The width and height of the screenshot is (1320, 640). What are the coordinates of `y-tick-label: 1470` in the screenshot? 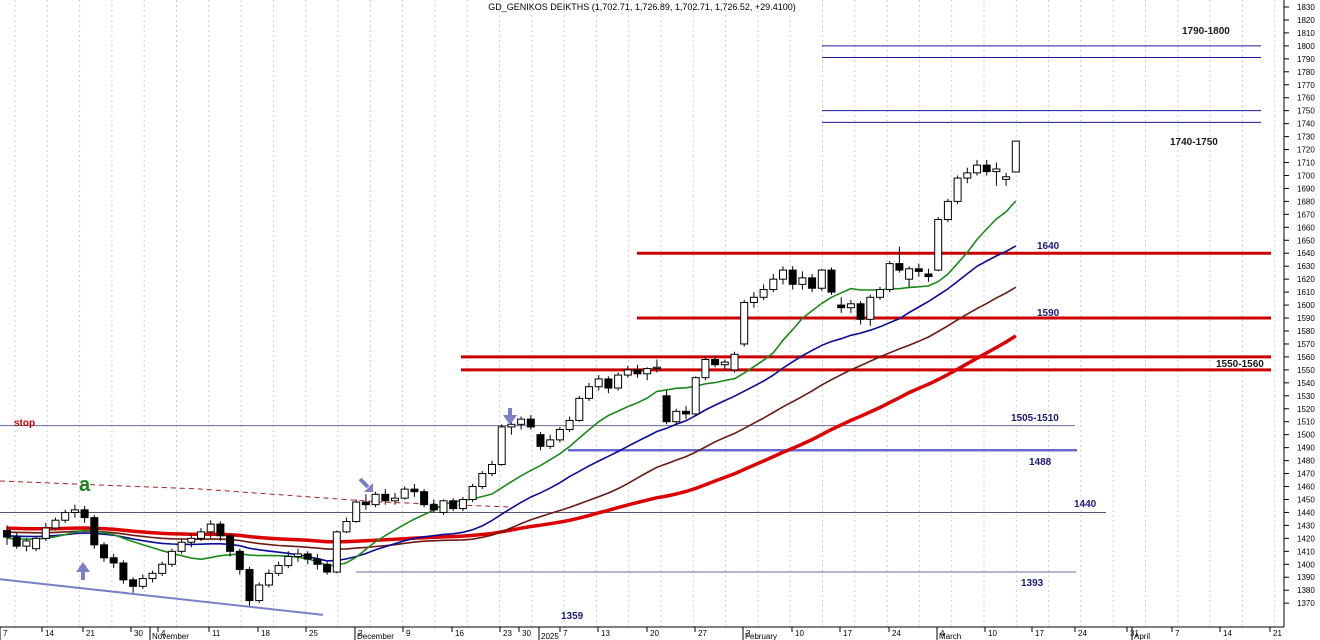 It's located at (1306, 474).